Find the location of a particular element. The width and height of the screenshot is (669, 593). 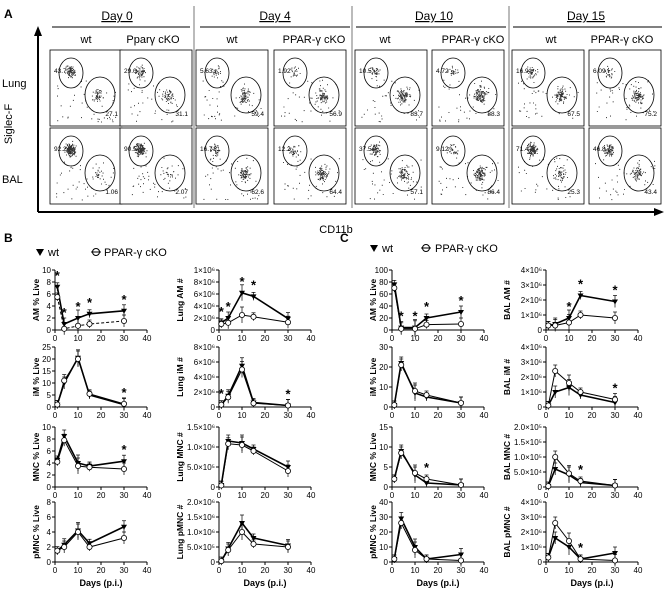

y-tick-label: 6×10⁶ is located at coordinates (204, 294).